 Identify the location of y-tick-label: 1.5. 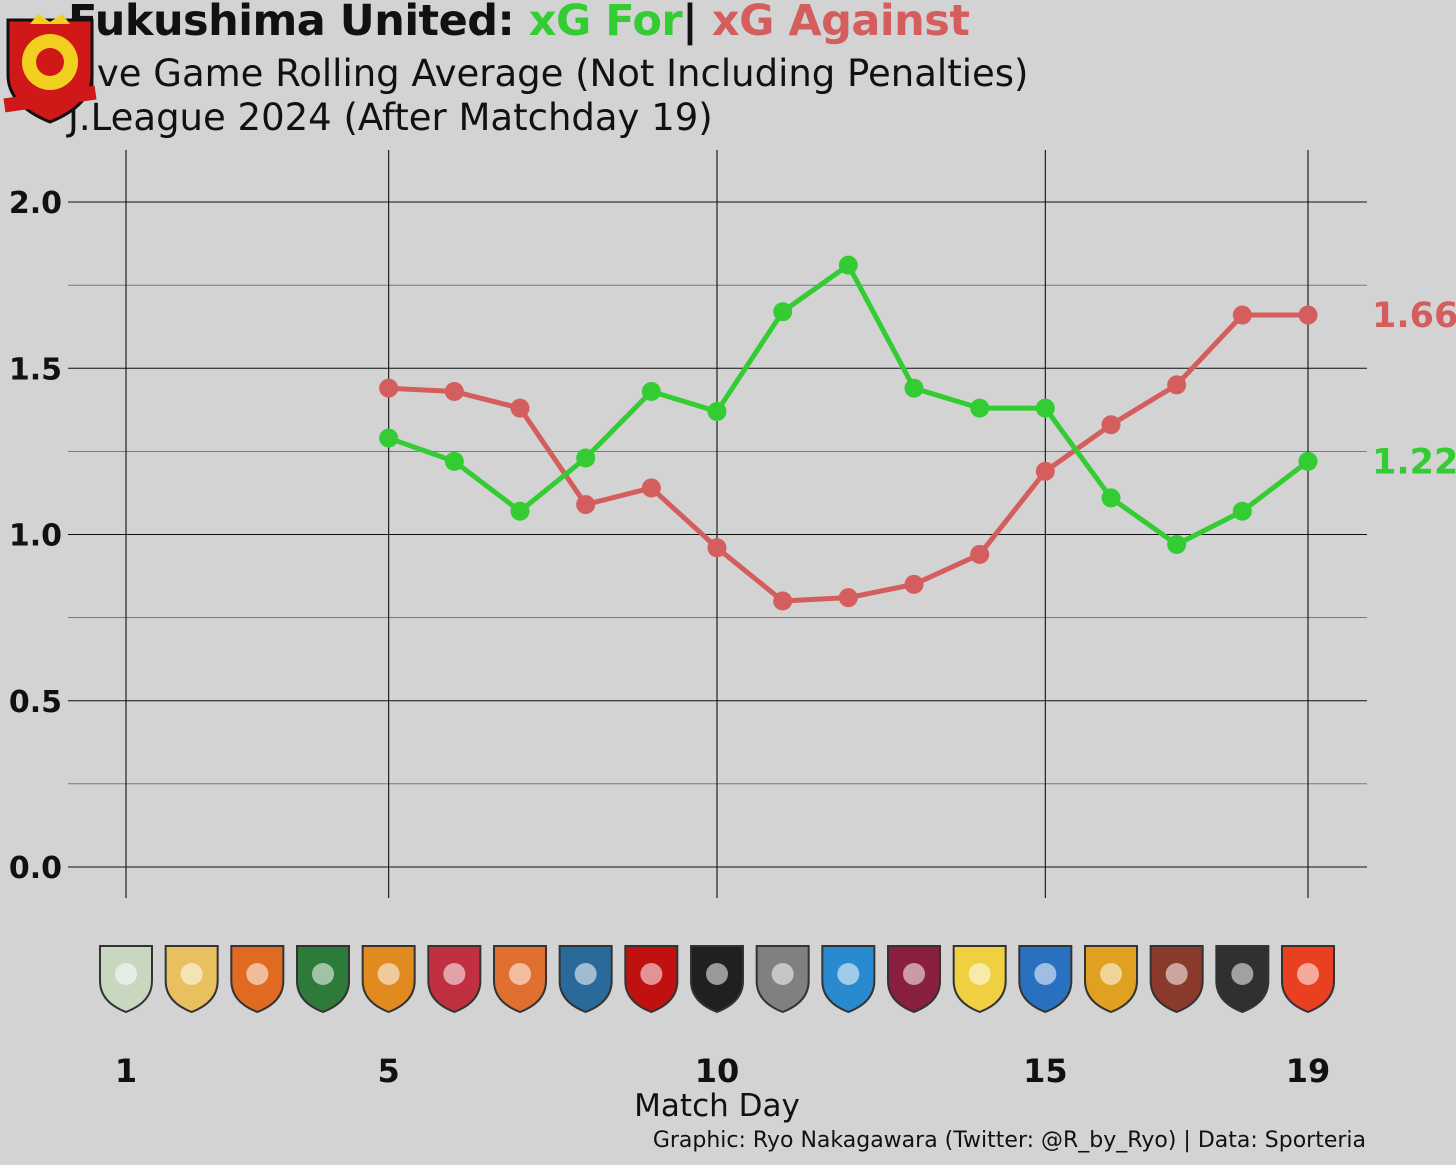
(35, 369).